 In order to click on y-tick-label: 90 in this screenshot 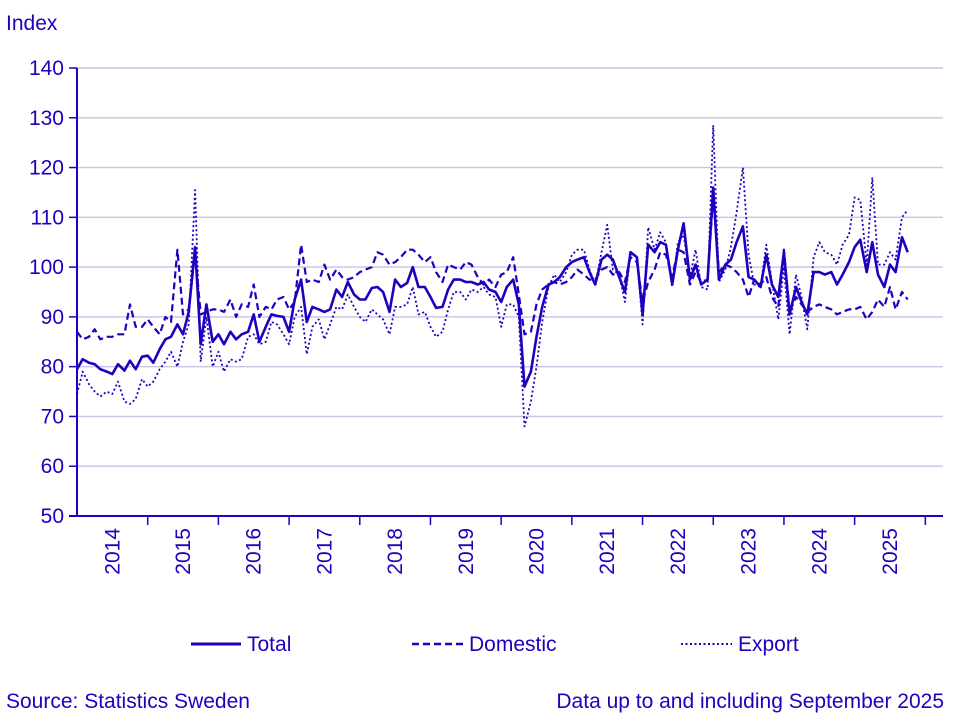, I will do `click(52, 317)`.